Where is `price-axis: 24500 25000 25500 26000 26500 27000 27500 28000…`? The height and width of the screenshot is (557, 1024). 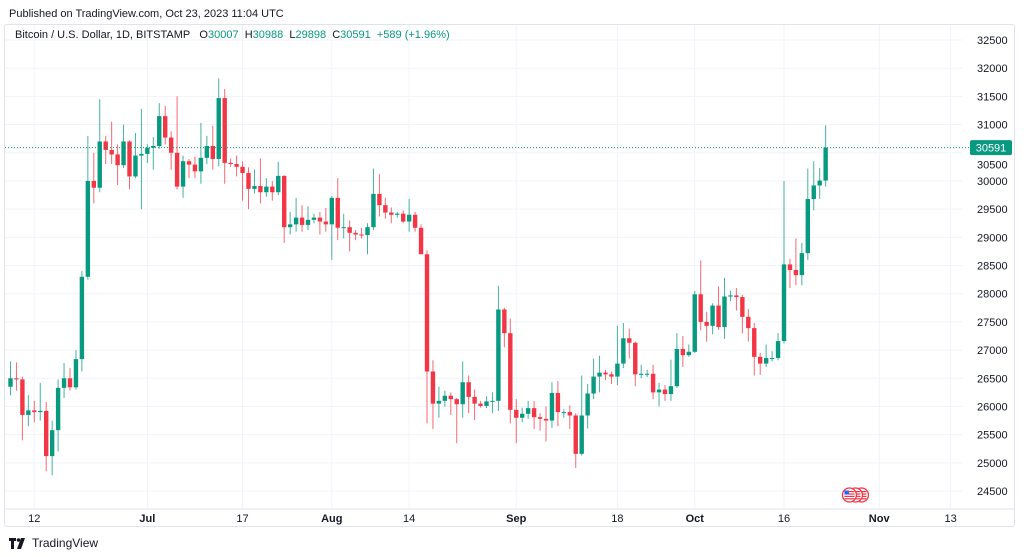 price-axis: 24500 25000 25500 26000 26500 27000 27500 28000… is located at coordinates (992, 266).